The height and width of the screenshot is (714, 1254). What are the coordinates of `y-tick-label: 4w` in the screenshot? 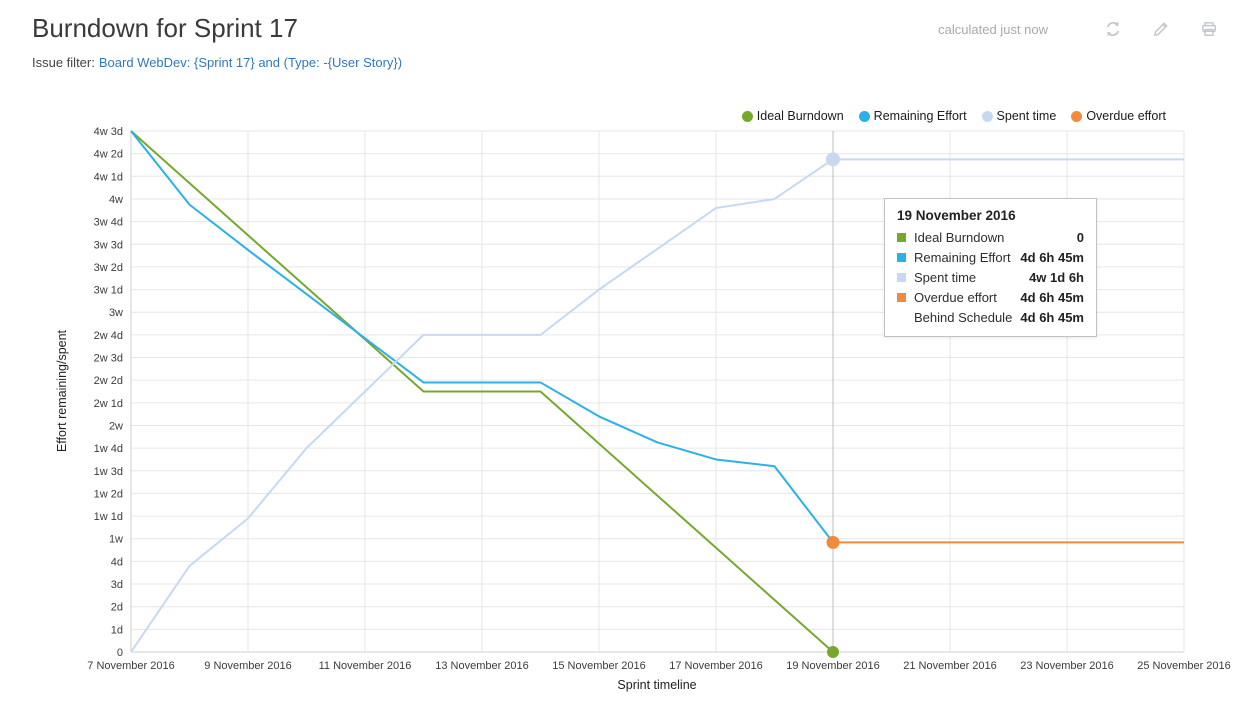 It's located at (116, 200).